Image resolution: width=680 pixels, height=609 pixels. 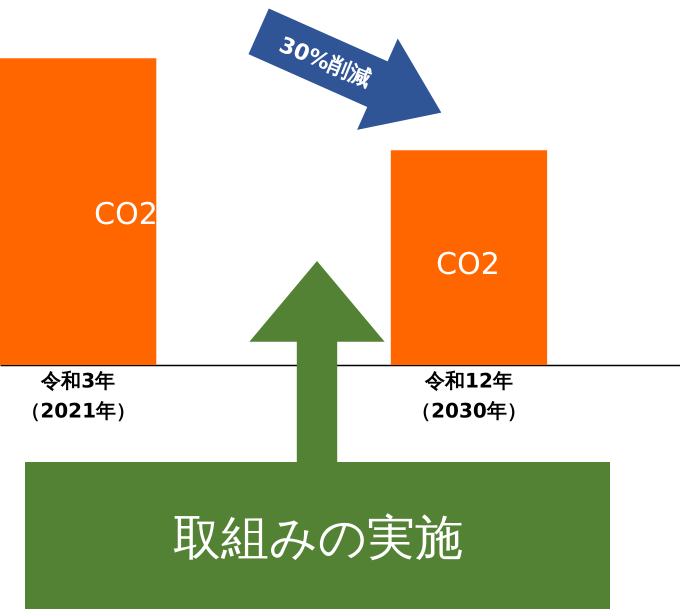 I want to click on x-tick-label: 令和12年（2030年）, so click(x=469, y=395).